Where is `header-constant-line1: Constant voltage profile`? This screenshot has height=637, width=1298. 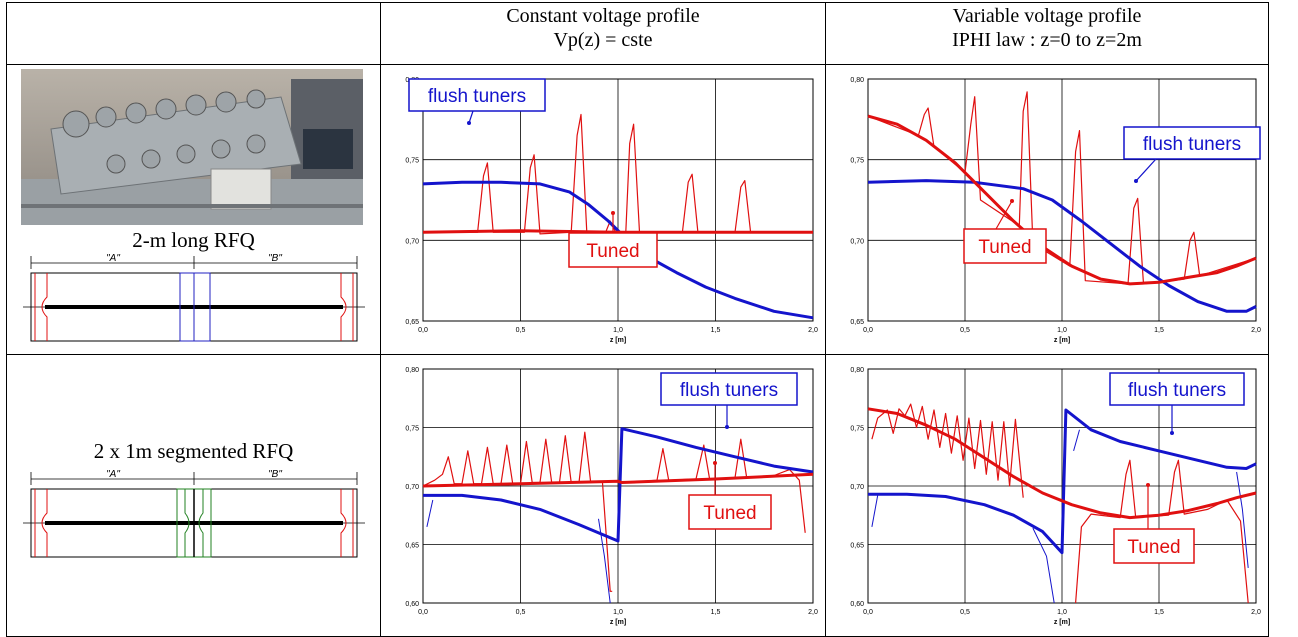
header-constant-line1: Constant voltage profile is located at coordinates (603, 16).